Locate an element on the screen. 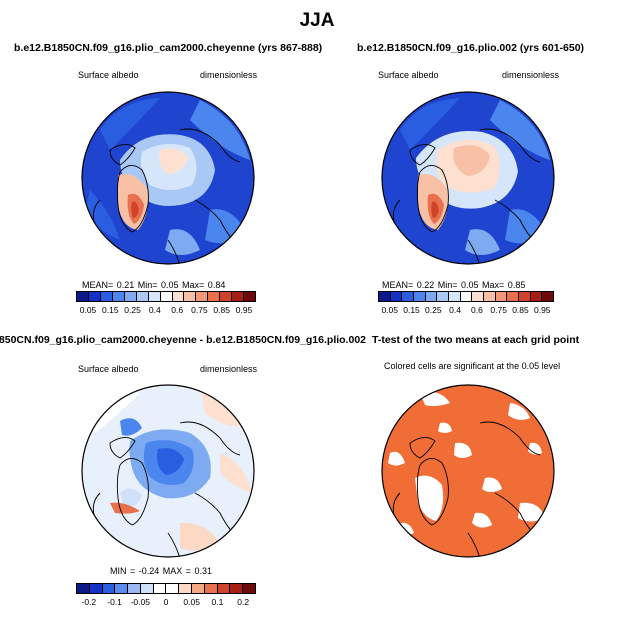  negative-anomaly-peak is located at coordinates (170, 461).